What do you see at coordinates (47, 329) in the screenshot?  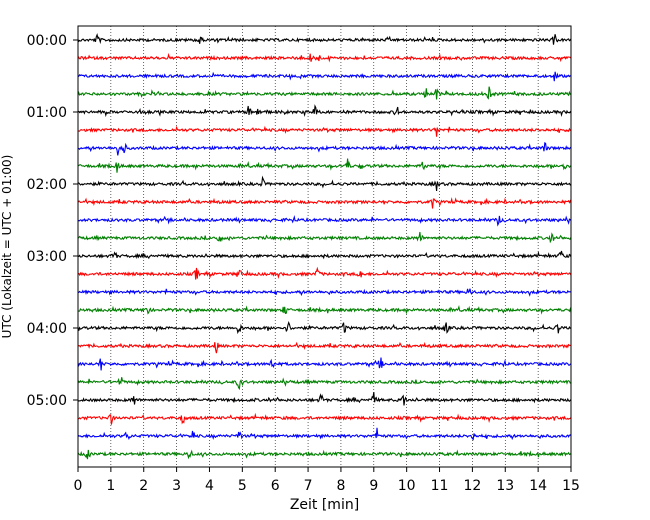 I see `y-tick-label: 04:00` at bounding box center [47, 329].